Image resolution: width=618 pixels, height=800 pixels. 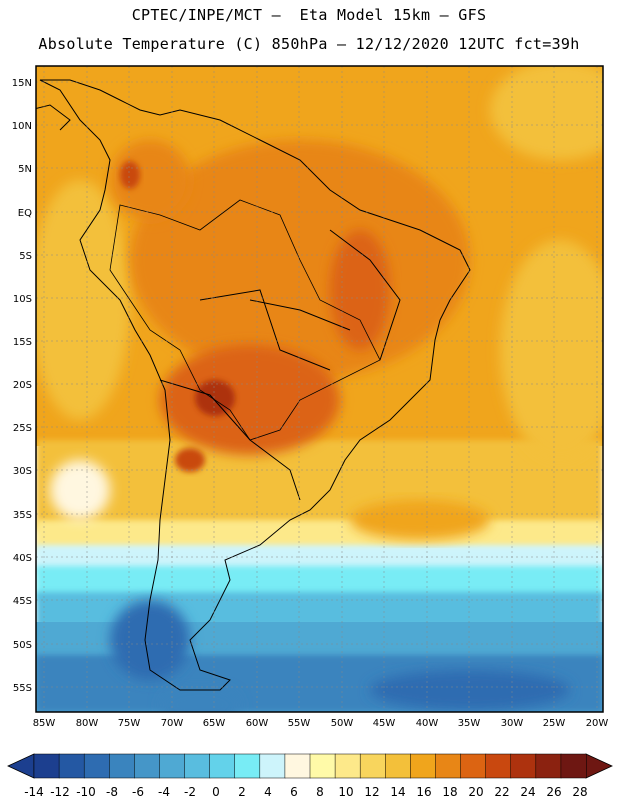 What do you see at coordinates (190, 792) in the screenshot?
I see `colorbar-label: -2` at bounding box center [190, 792].